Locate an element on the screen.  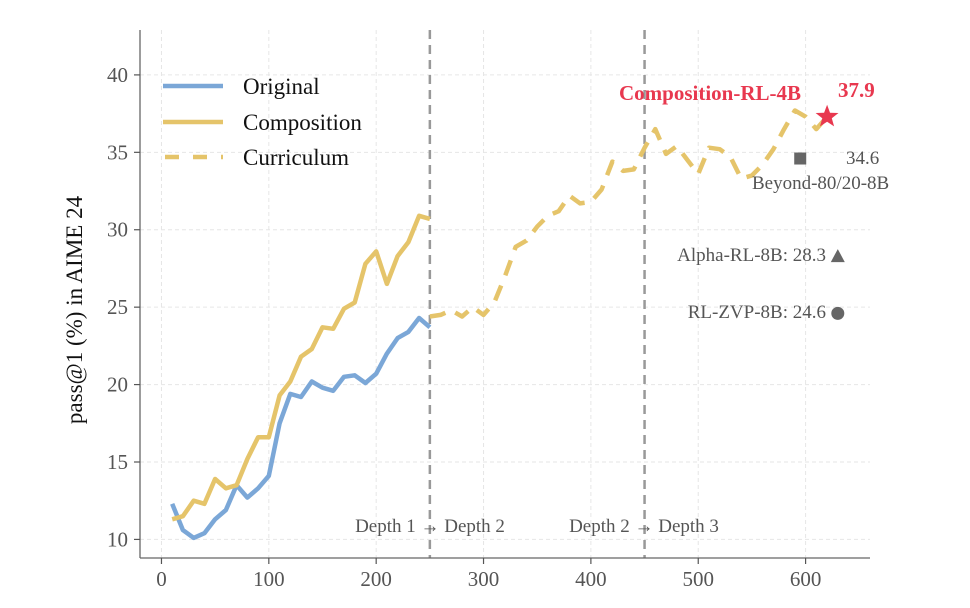
marker-alpha-rl-8b is located at coordinates (837, 256).